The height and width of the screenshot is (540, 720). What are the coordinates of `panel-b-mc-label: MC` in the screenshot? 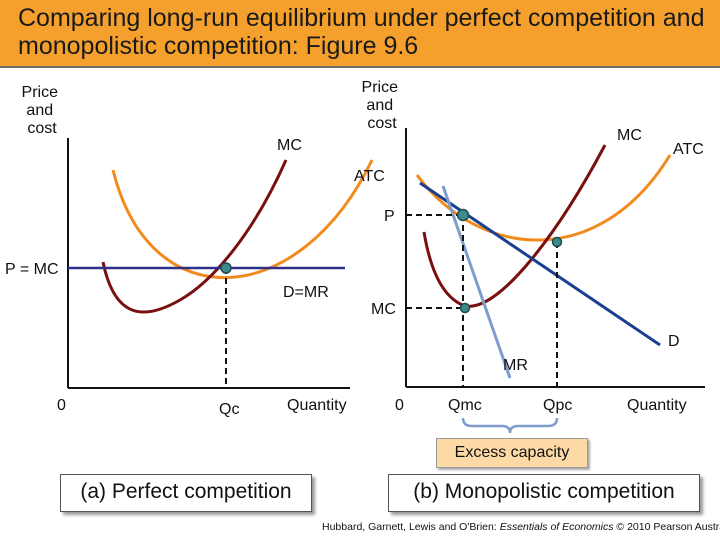 It's located at (629, 135).